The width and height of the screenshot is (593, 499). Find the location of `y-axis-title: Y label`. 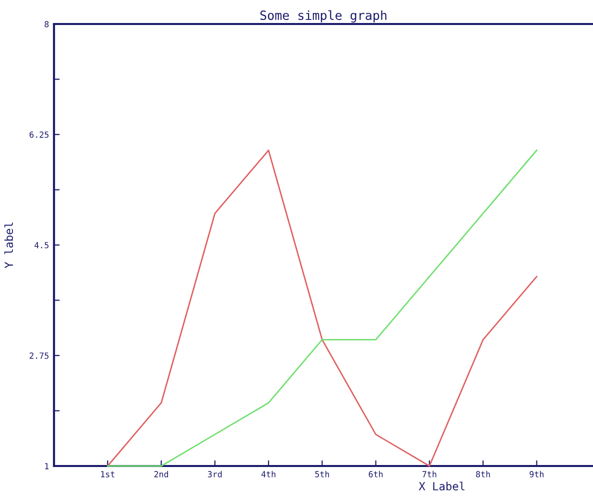

y-axis-title: Y label is located at coordinates (9, 245).